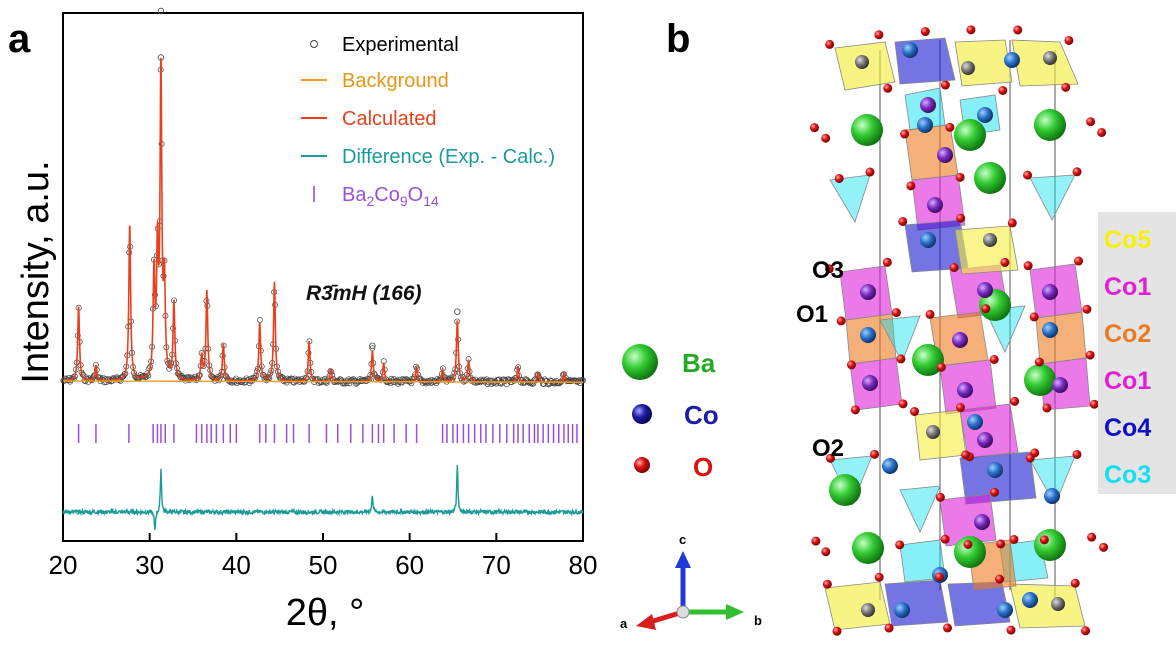 The height and width of the screenshot is (645, 1176). Describe the element at coordinates (678, 39) in the screenshot. I see `panel-b-label: b` at that location.